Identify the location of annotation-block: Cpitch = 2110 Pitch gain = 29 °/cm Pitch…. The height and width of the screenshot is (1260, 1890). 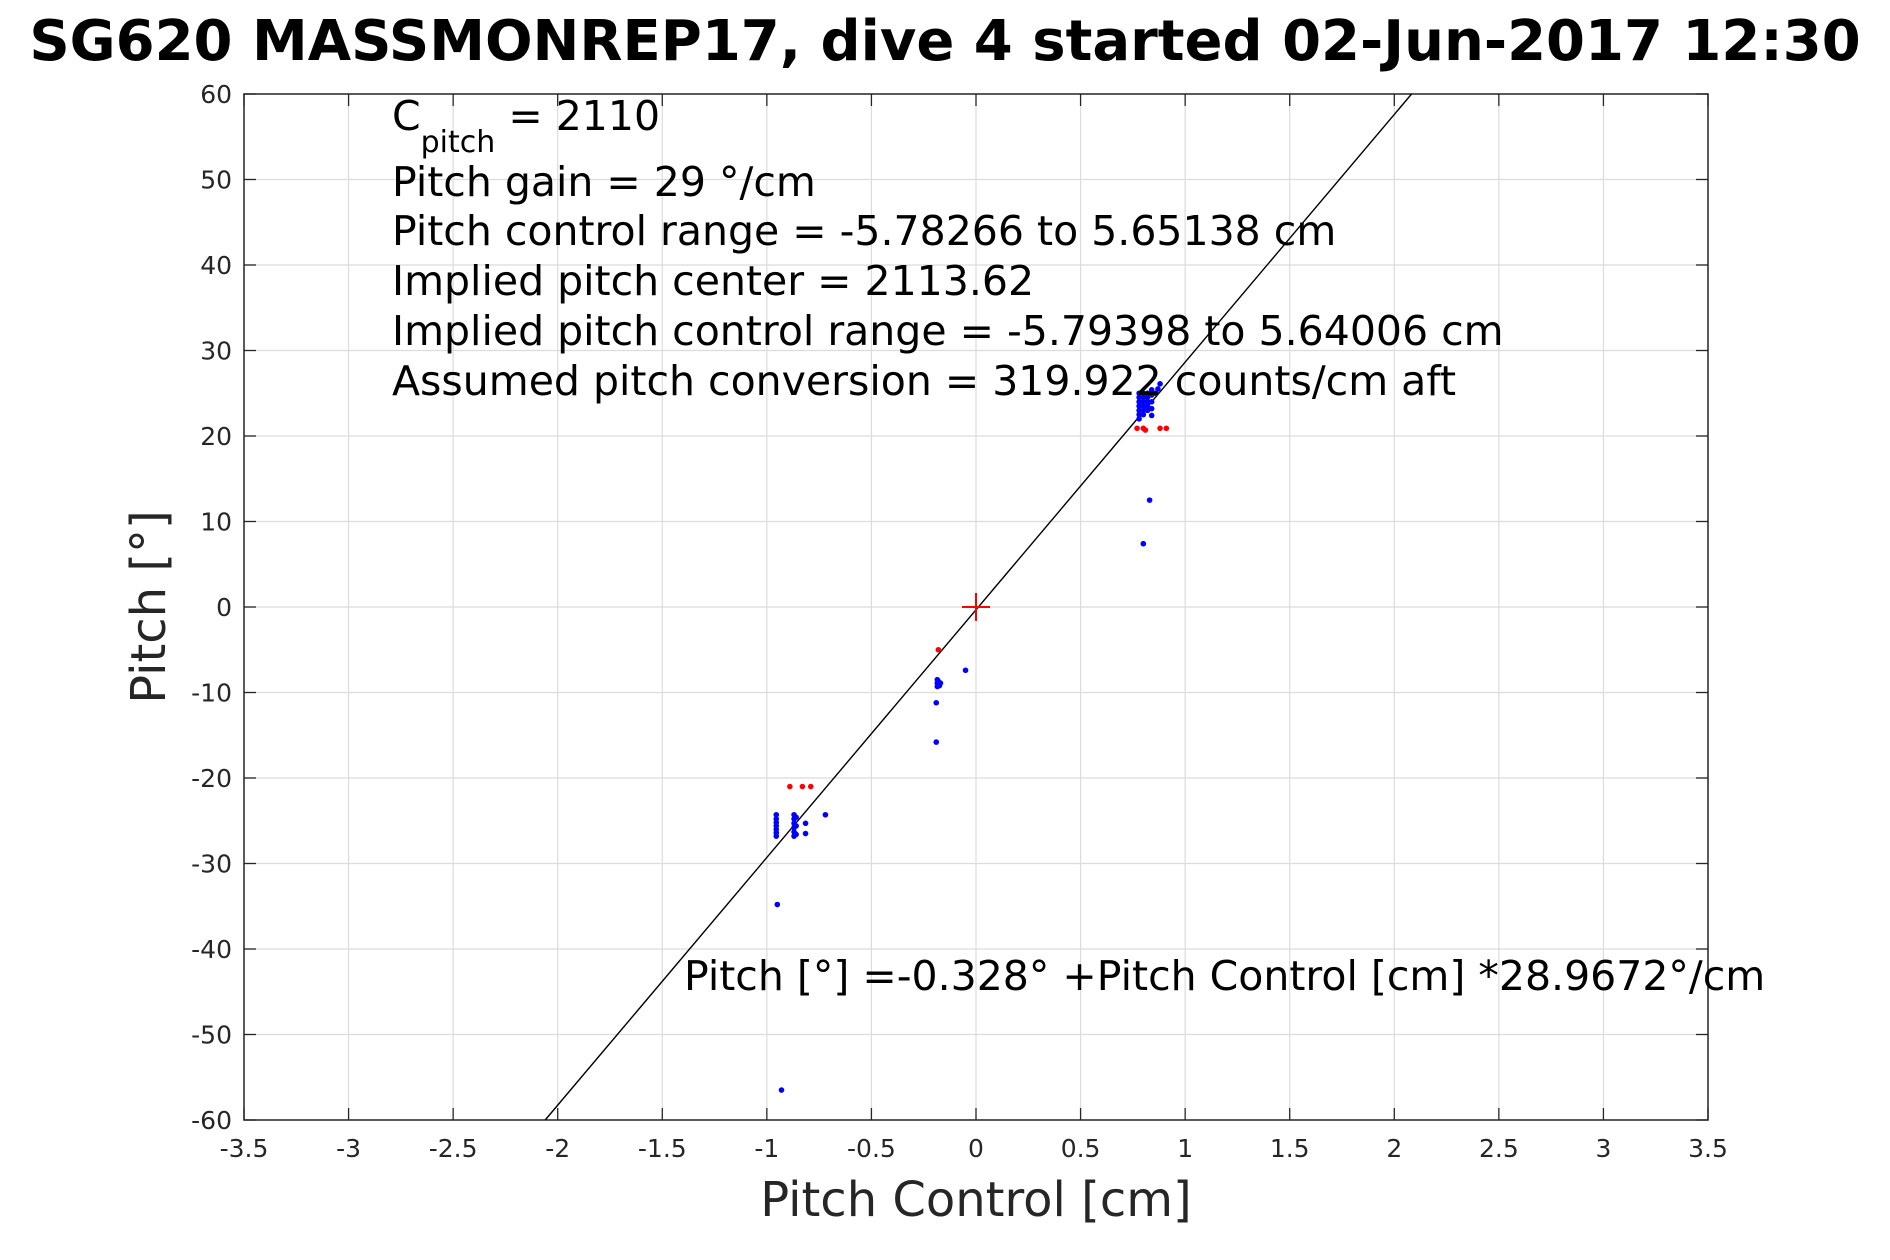
(948, 248).